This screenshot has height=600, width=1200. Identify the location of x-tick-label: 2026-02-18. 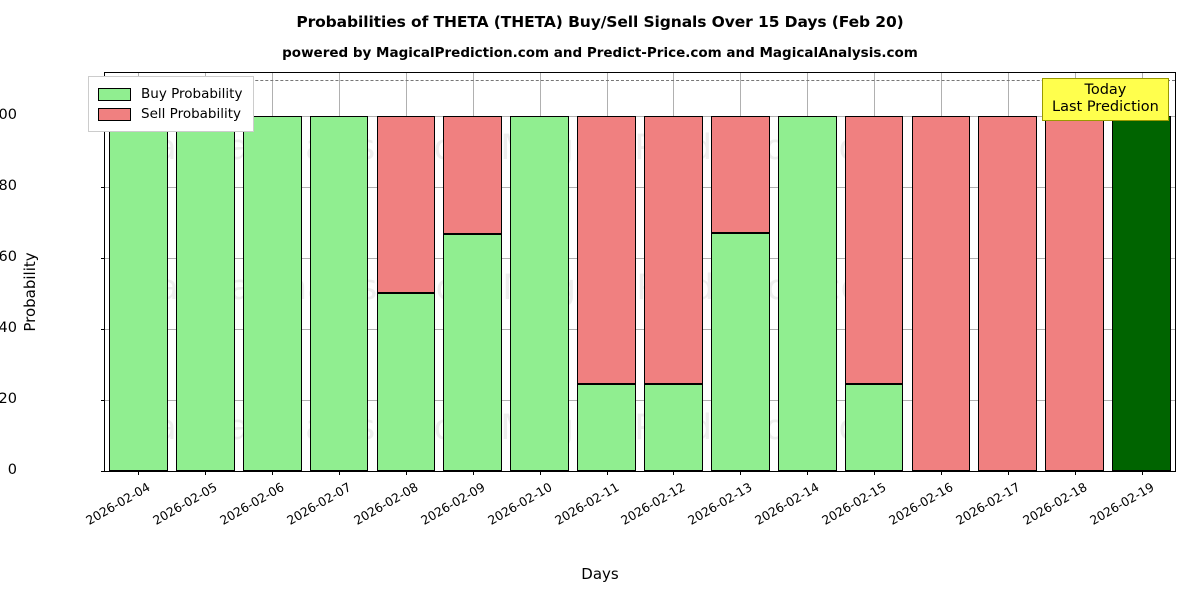
(1055, 504).